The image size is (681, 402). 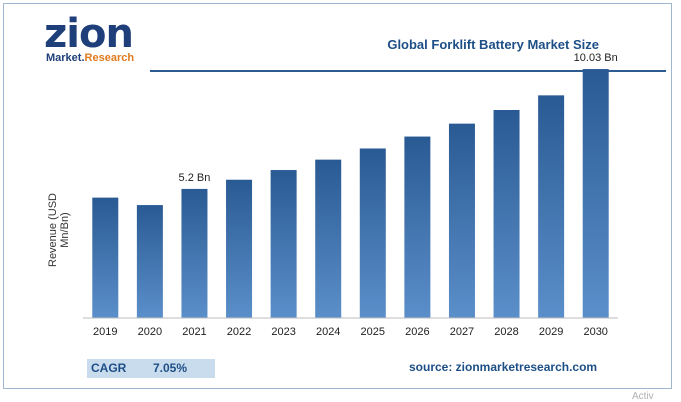 What do you see at coordinates (493, 44) in the screenshot?
I see `chart-title: Global Forklift Battery Market Size` at bounding box center [493, 44].